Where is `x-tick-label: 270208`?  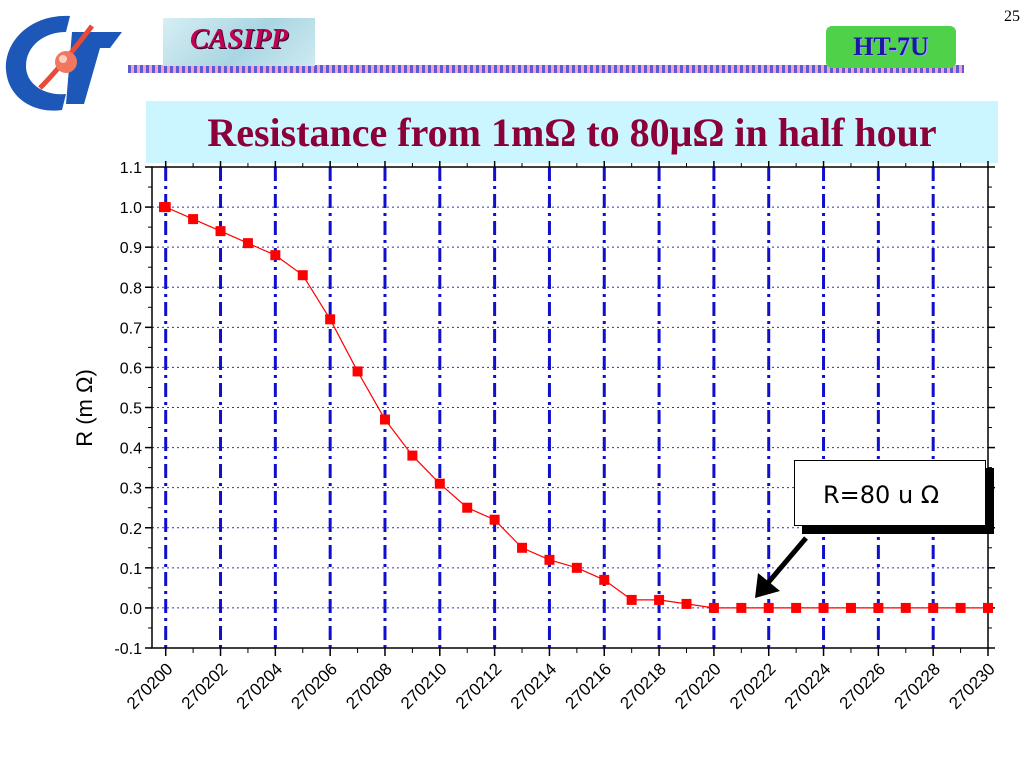
x-tick-label: 270208 is located at coordinates (369, 686).